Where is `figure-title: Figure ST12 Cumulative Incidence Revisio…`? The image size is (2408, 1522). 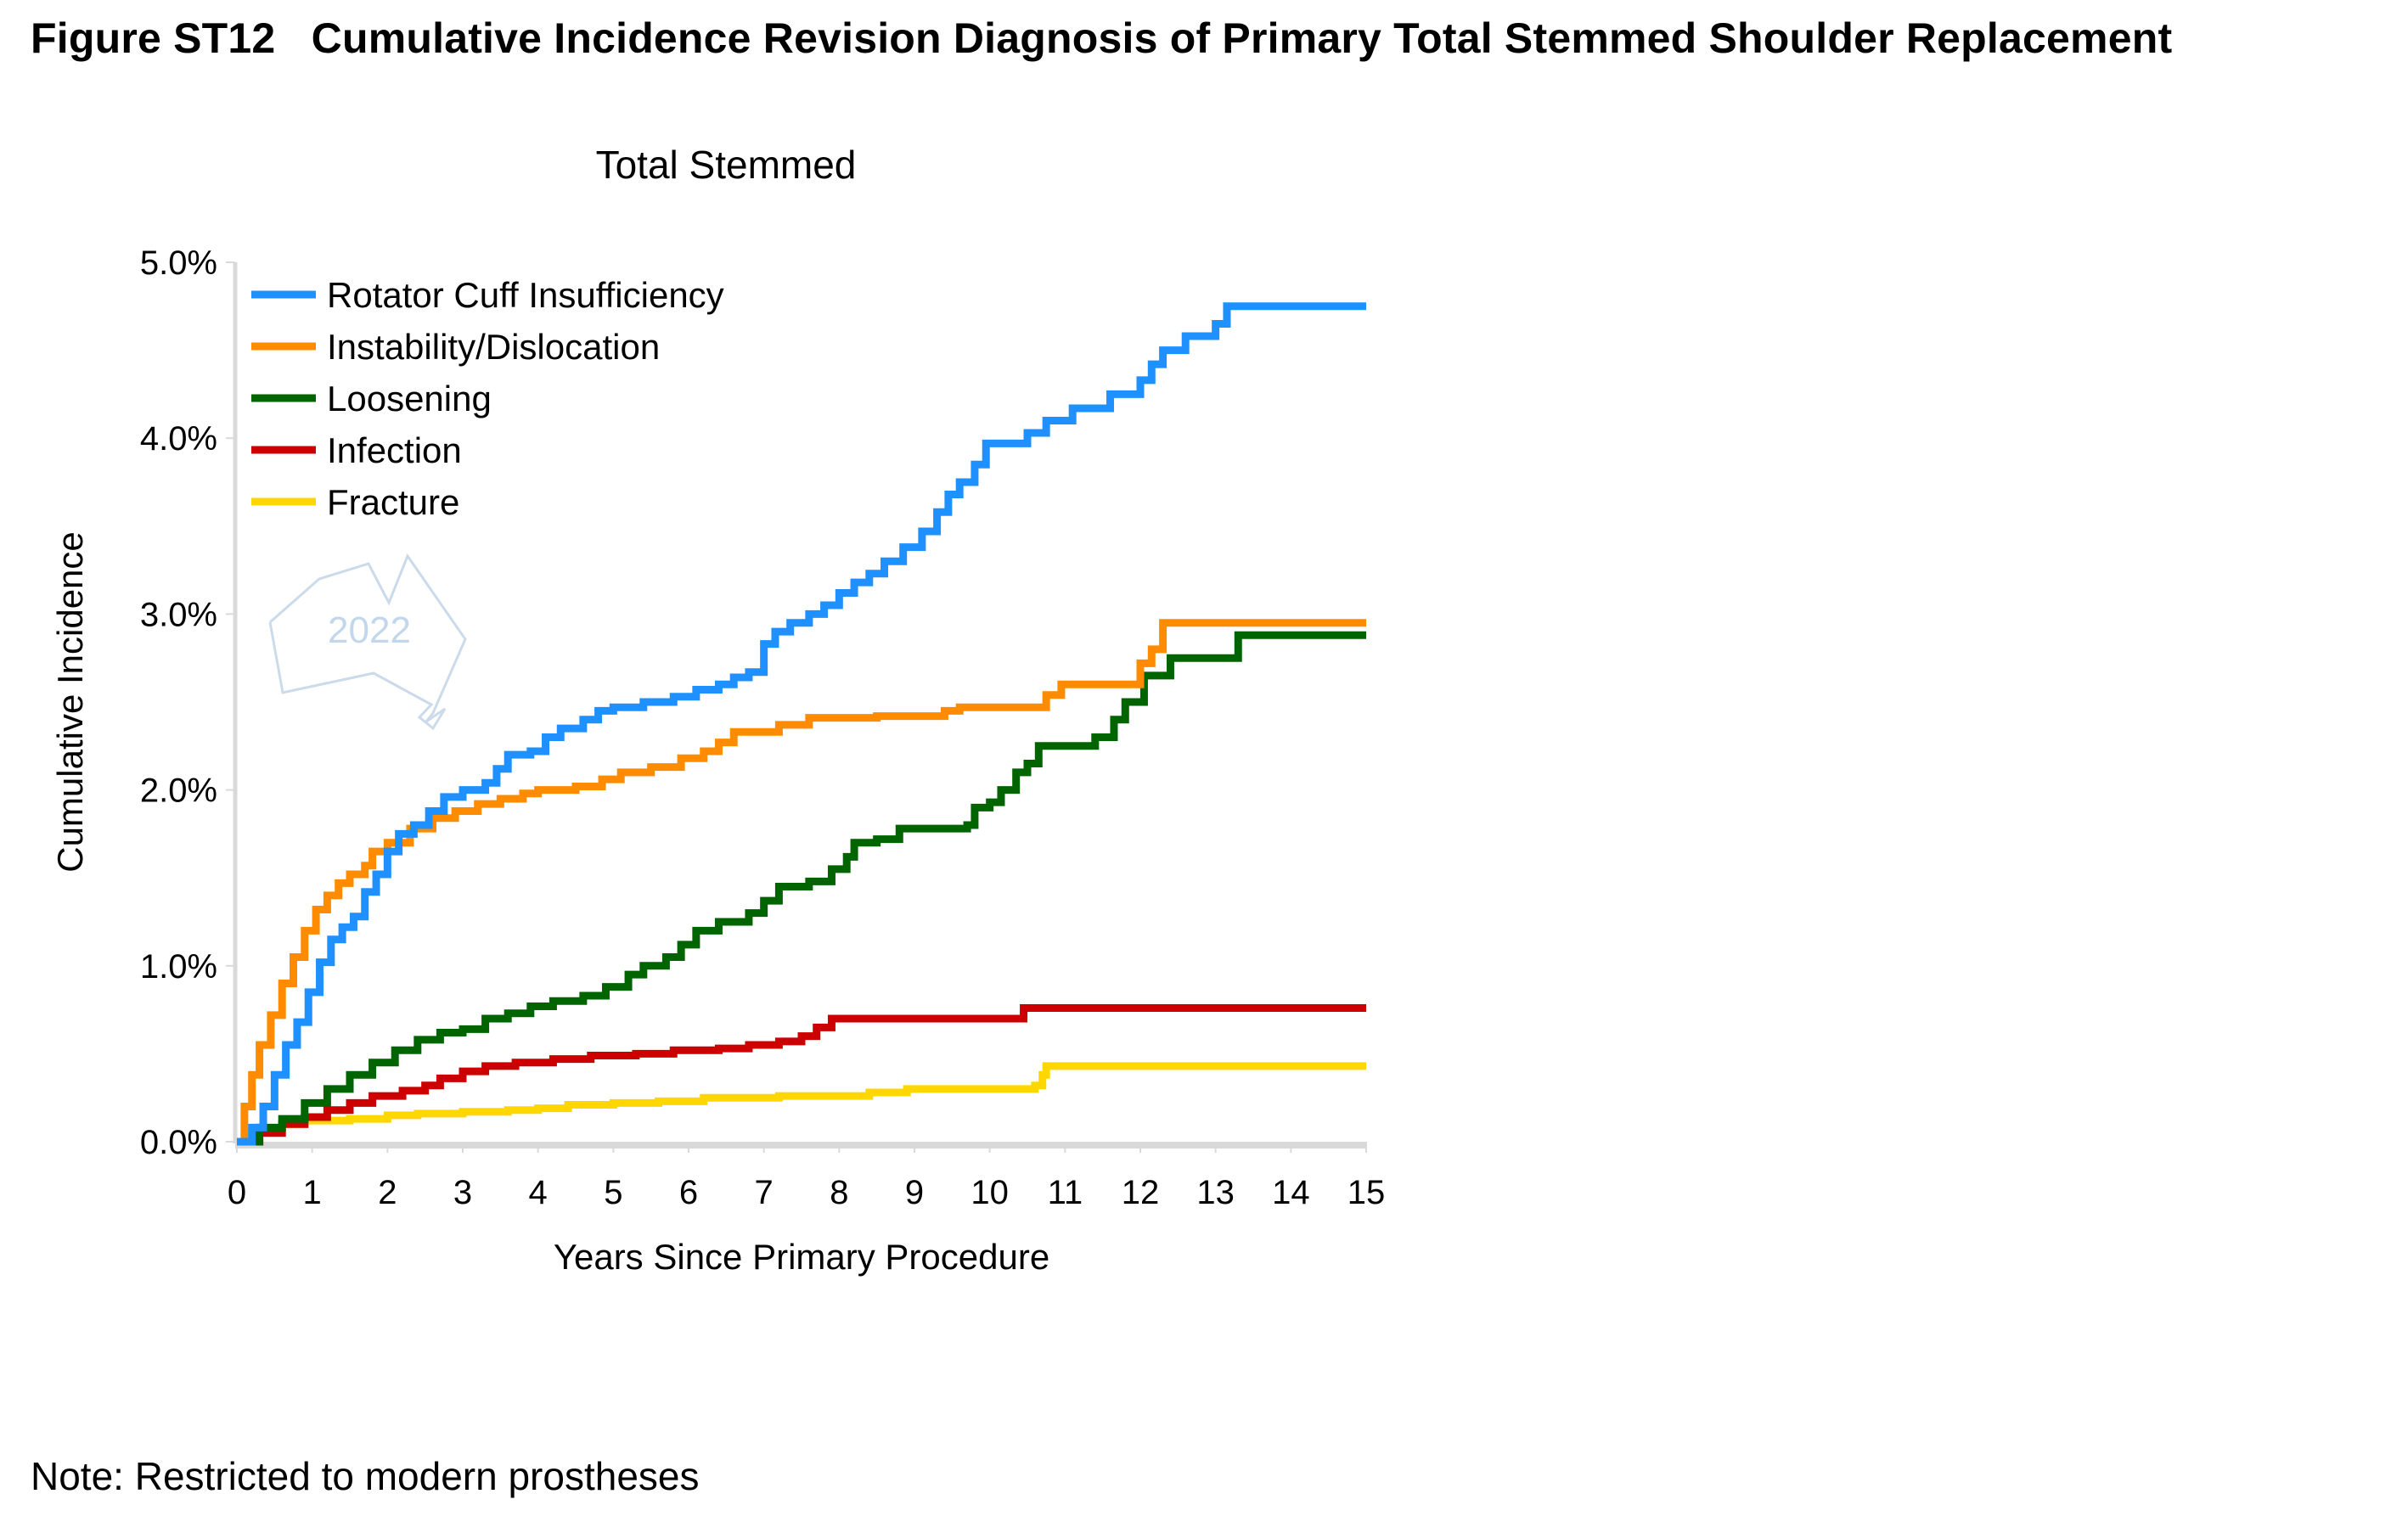
figure-title: Figure ST12 Cumulative Incidence Revisio… is located at coordinates (1102, 38).